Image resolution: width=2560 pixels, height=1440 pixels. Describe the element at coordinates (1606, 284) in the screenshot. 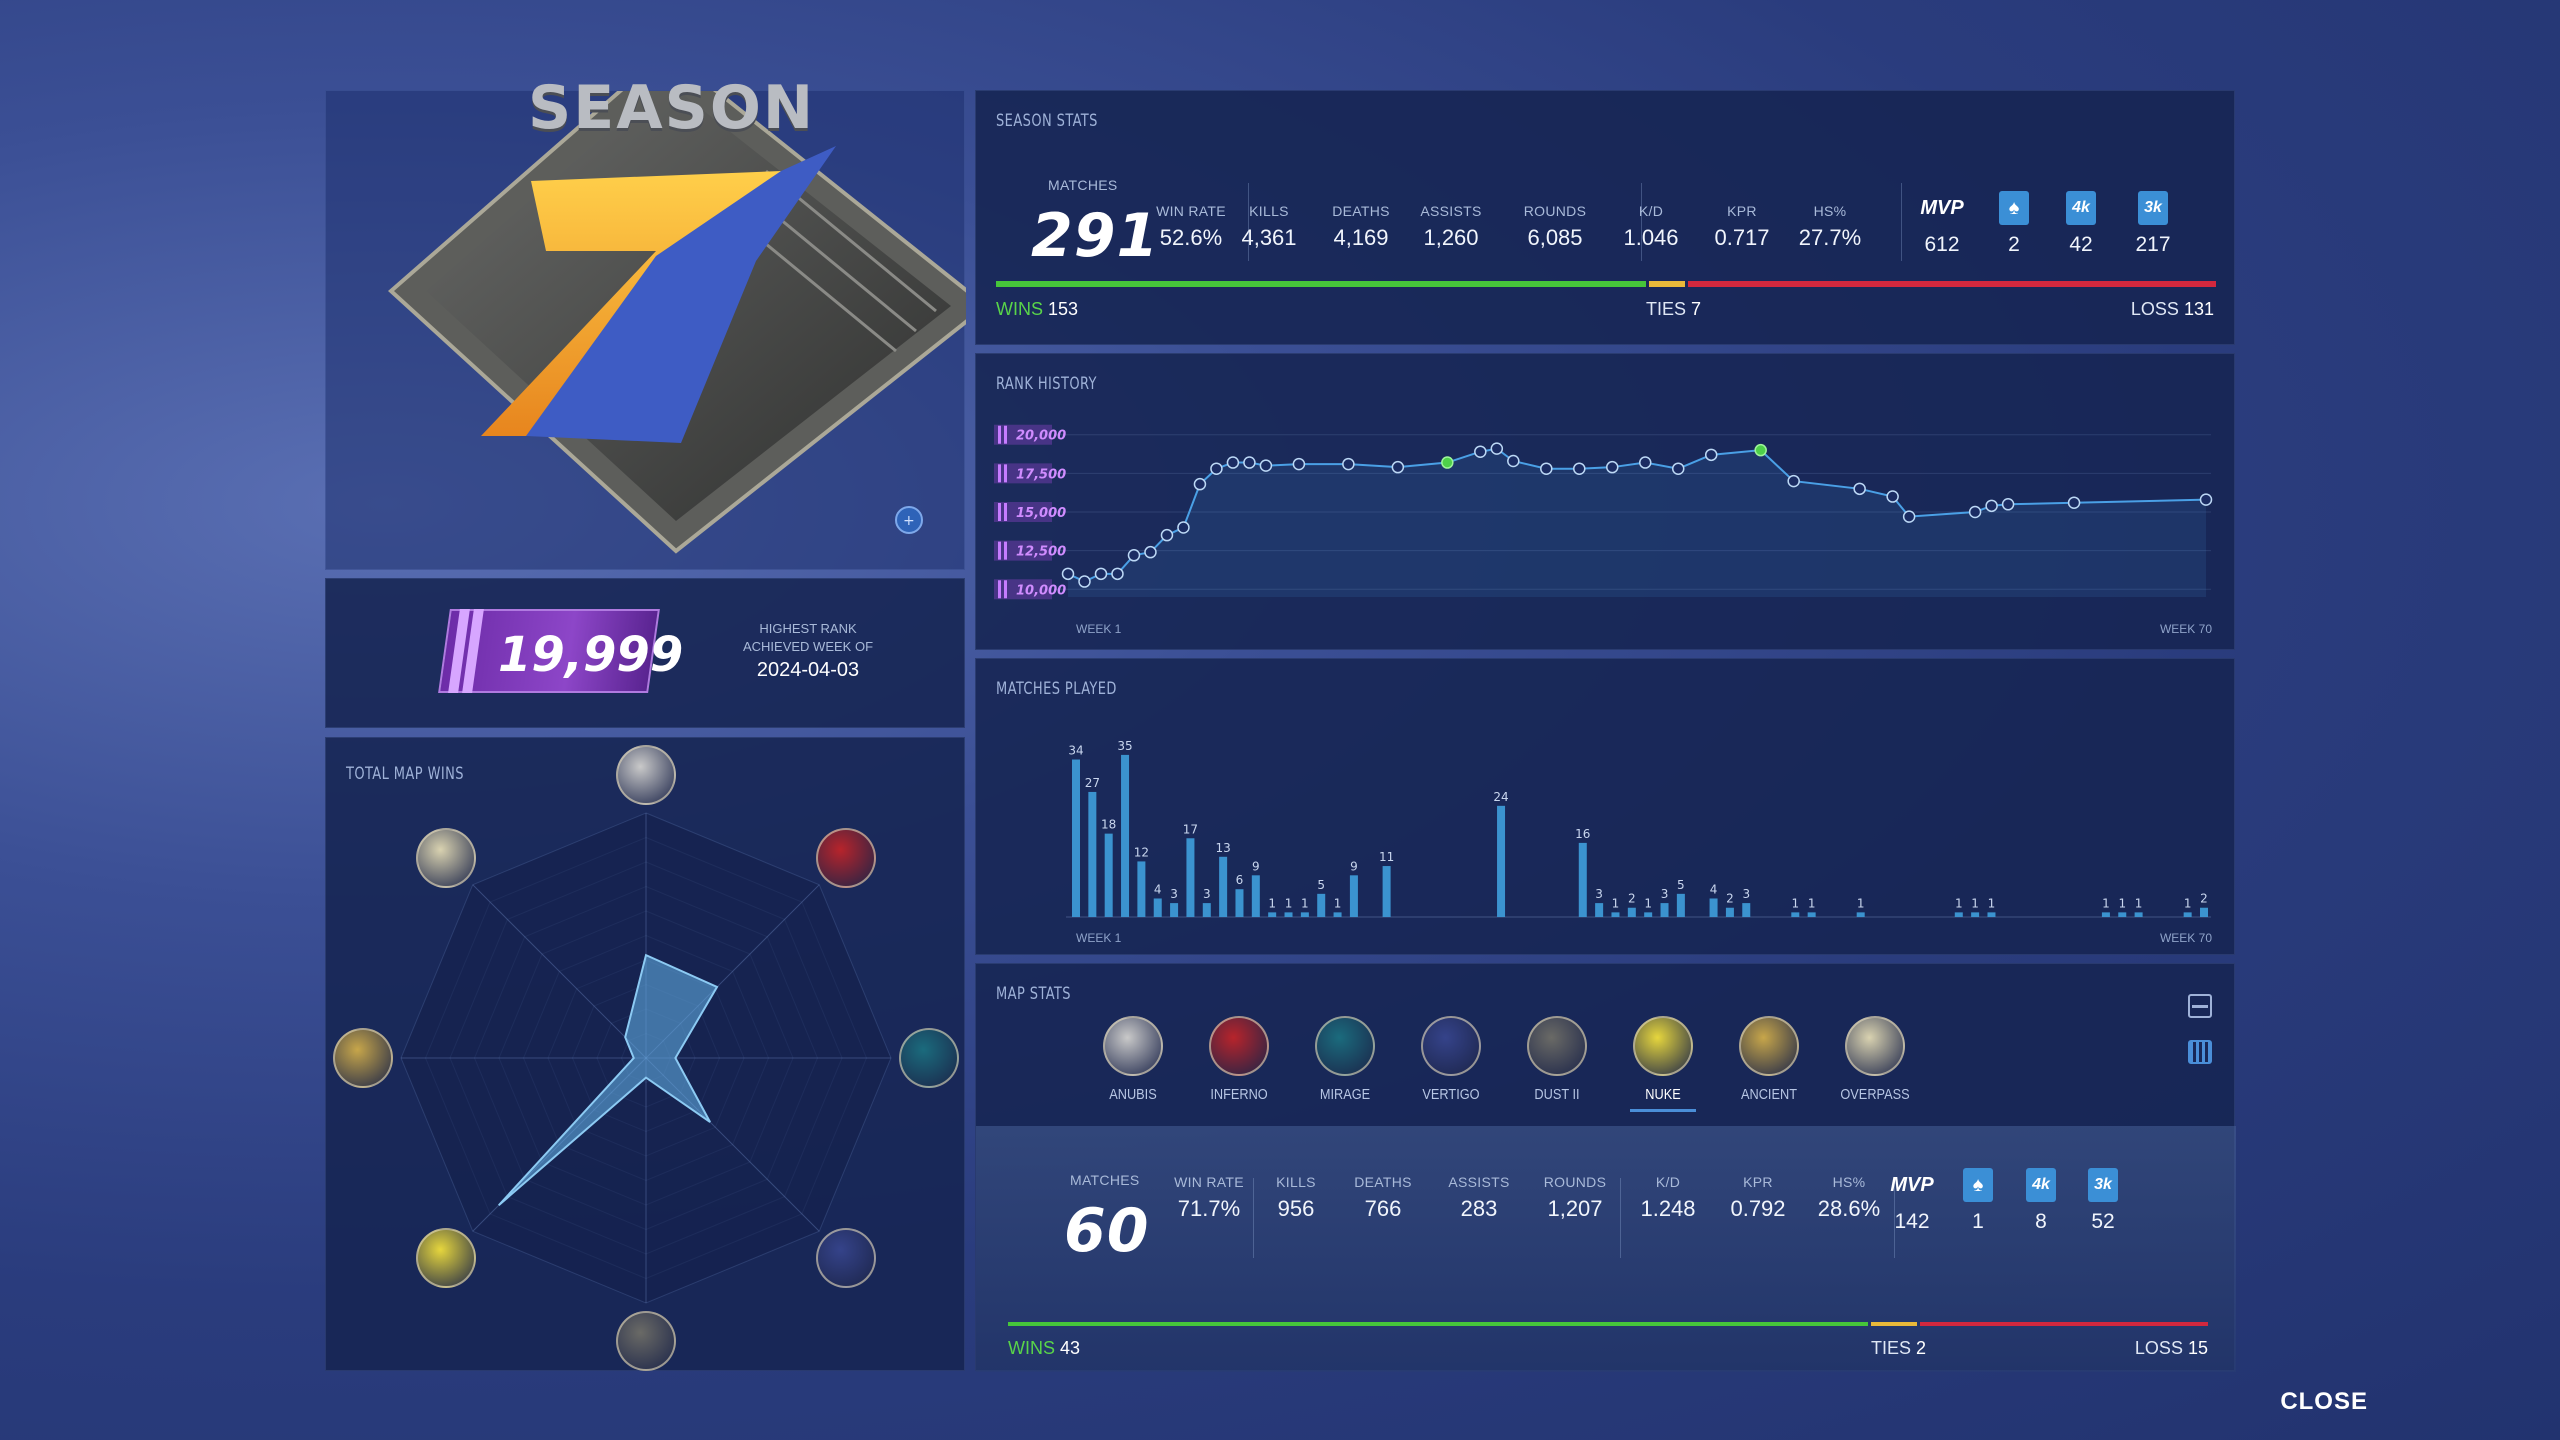

I see `season-outcome-bar` at that location.